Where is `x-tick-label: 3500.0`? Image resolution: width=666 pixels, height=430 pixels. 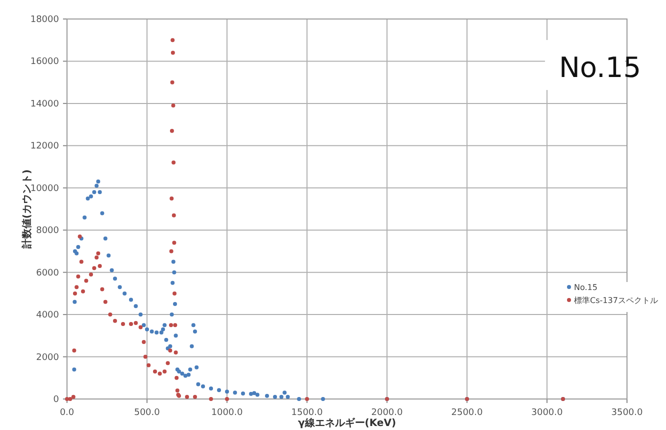
x-tick-label: 3500.0 is located at coordinates (627, 413).